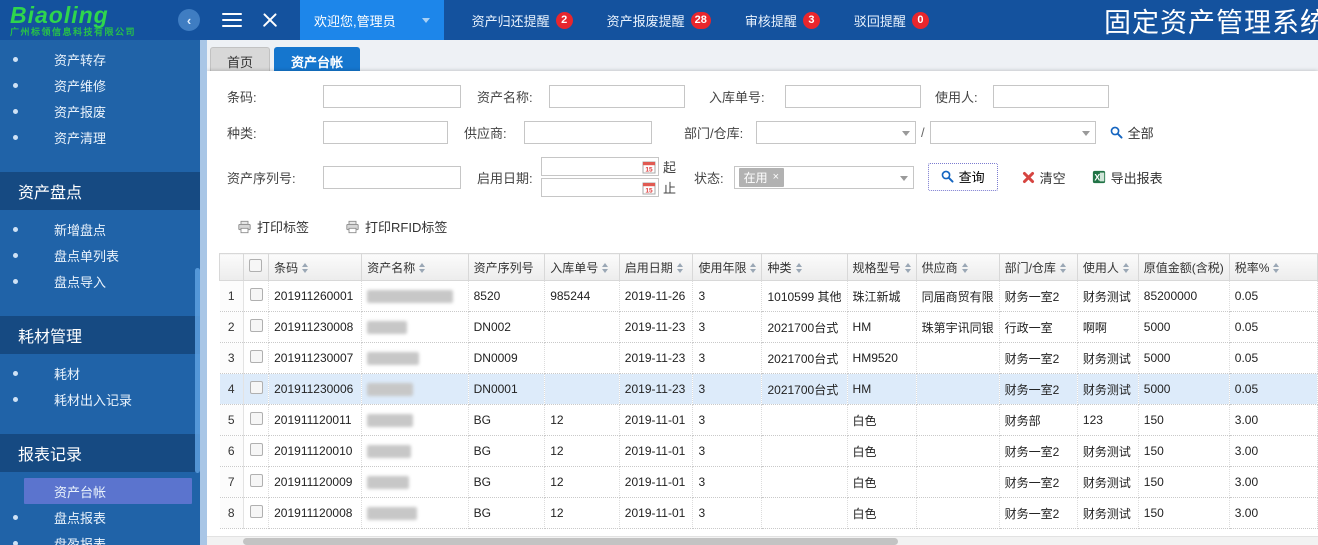 This screenshot has height=545, width=1318. Describe the element at coordinates (100, 335) in the screenshot. I see `sidebar-group-header: 耗材管理` at that location.